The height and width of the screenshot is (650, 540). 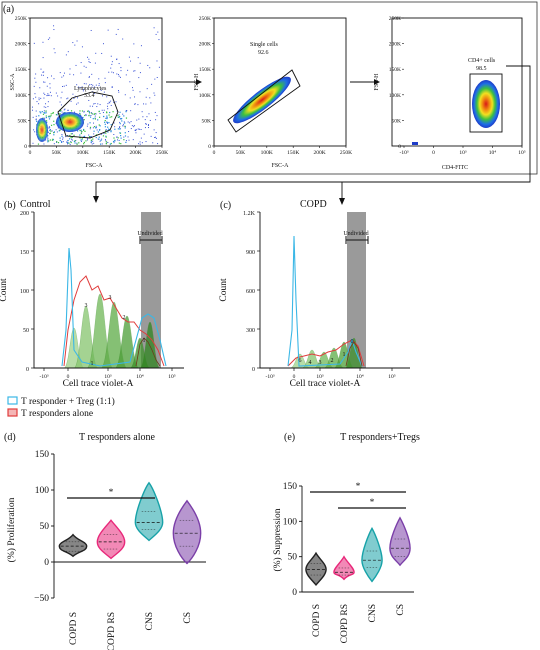 I want to click on y-tick-label: 200, so click(x=24, y=214).